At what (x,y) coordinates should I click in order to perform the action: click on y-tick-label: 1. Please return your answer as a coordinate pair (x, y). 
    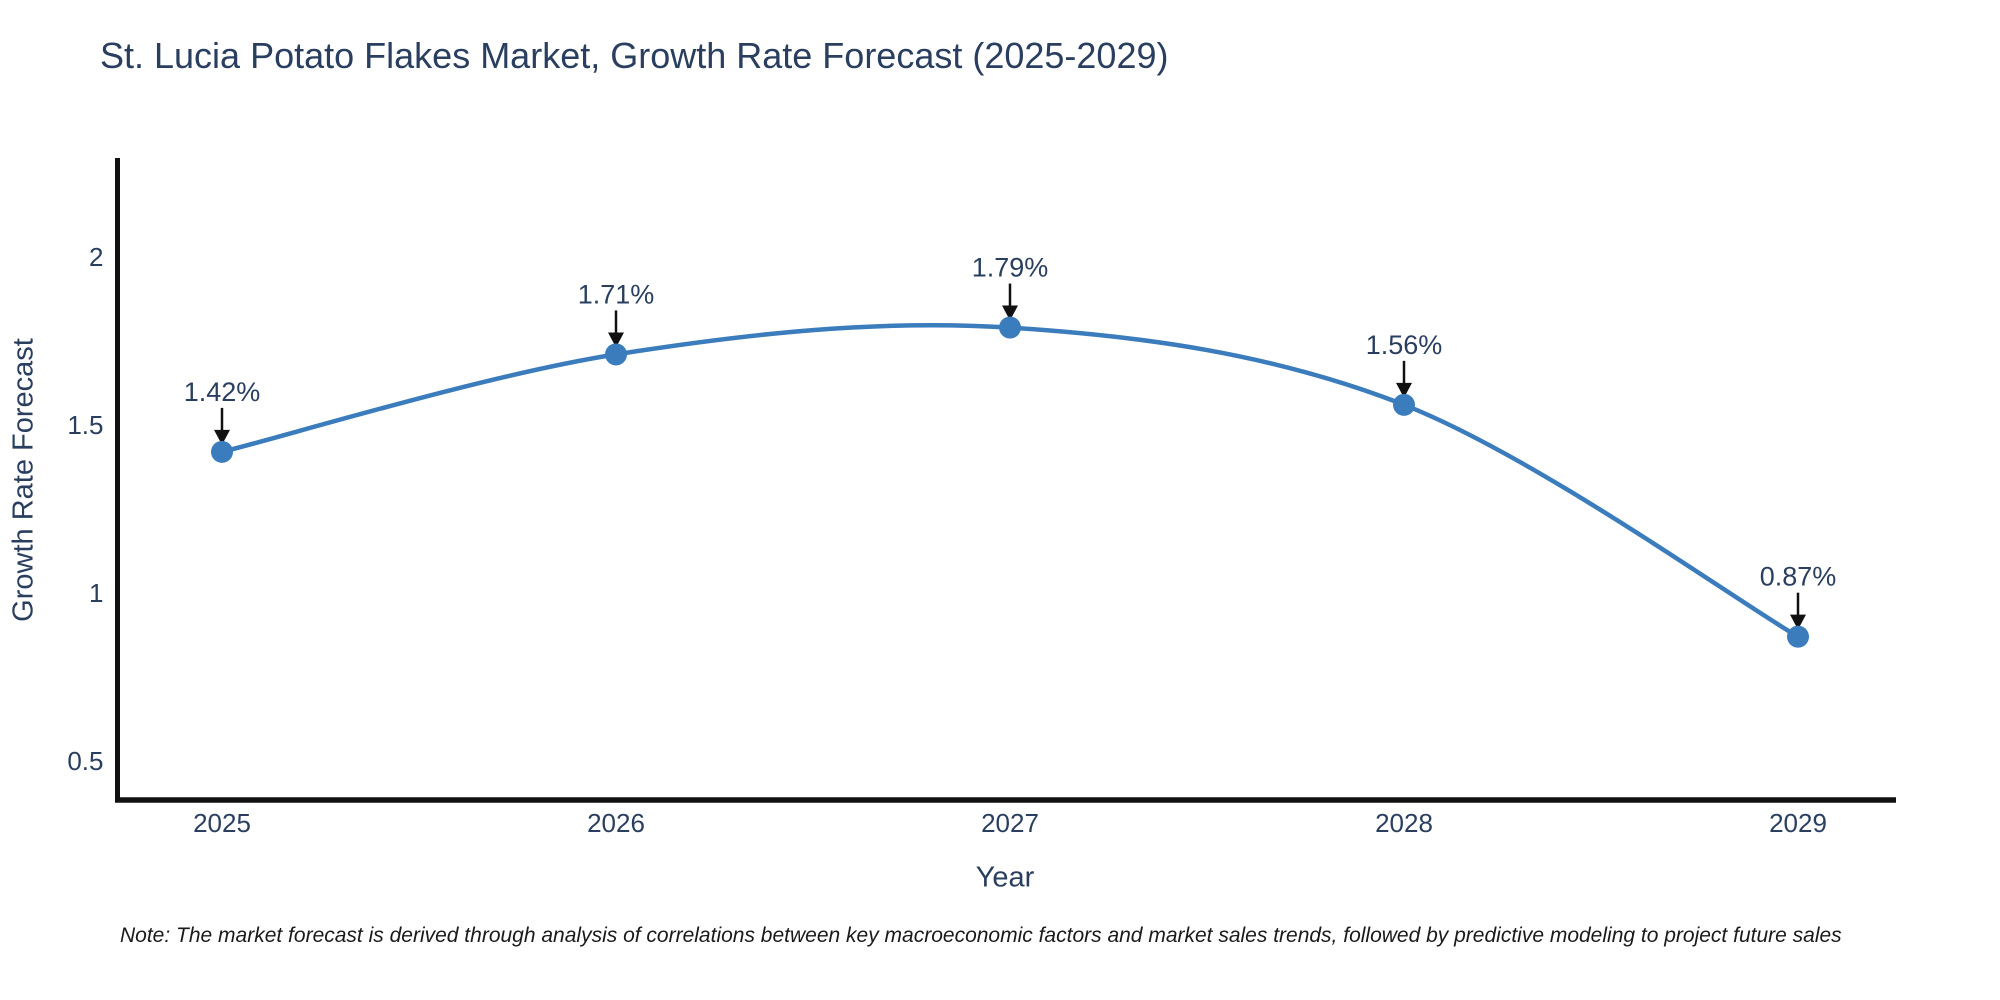
    Looking at the image, I should click on (96, 593).